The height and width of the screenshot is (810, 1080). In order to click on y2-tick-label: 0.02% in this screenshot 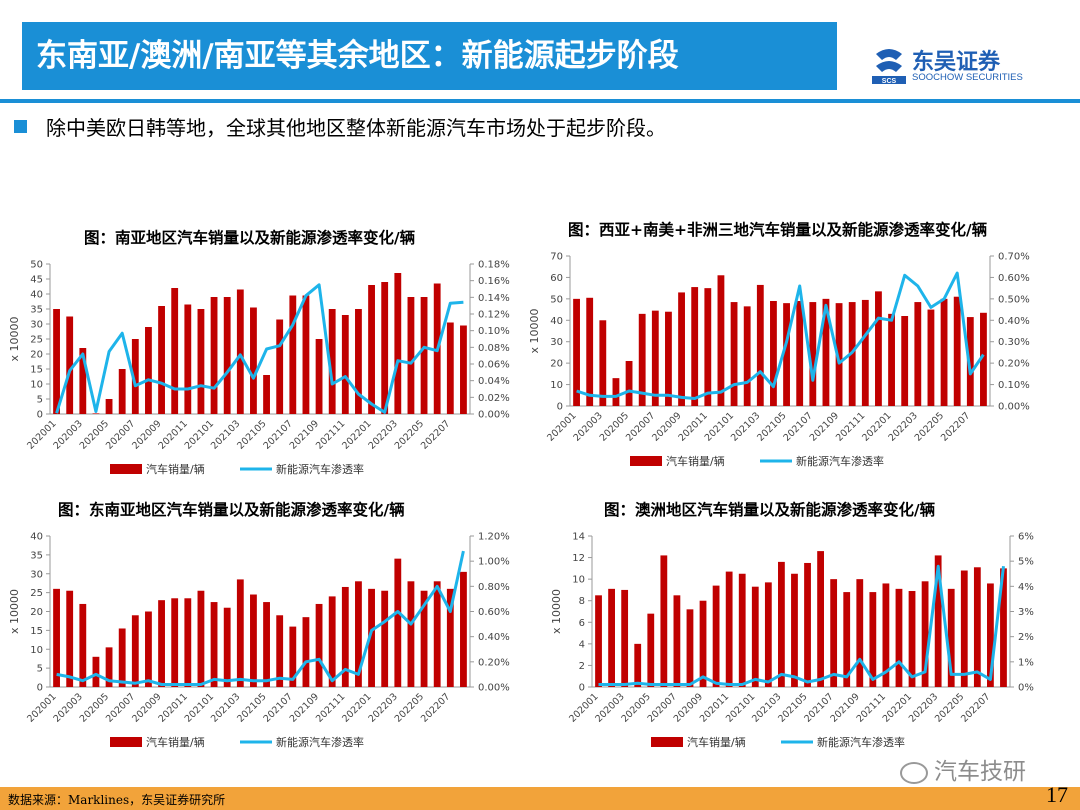, I will do `click(494, 398)`.